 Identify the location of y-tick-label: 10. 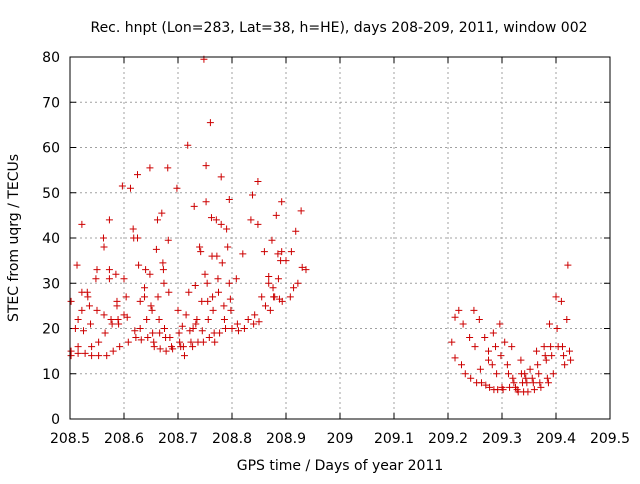
(51, 375).